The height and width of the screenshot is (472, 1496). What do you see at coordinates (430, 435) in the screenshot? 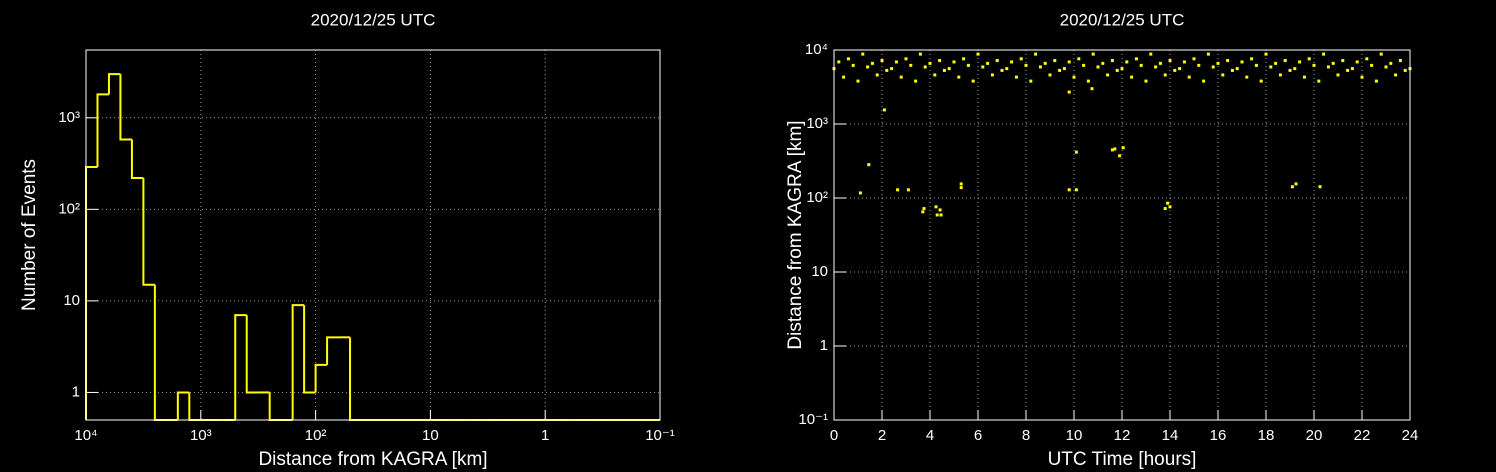
I see `x-tick-label: 10` at bounding box center [430, 435].